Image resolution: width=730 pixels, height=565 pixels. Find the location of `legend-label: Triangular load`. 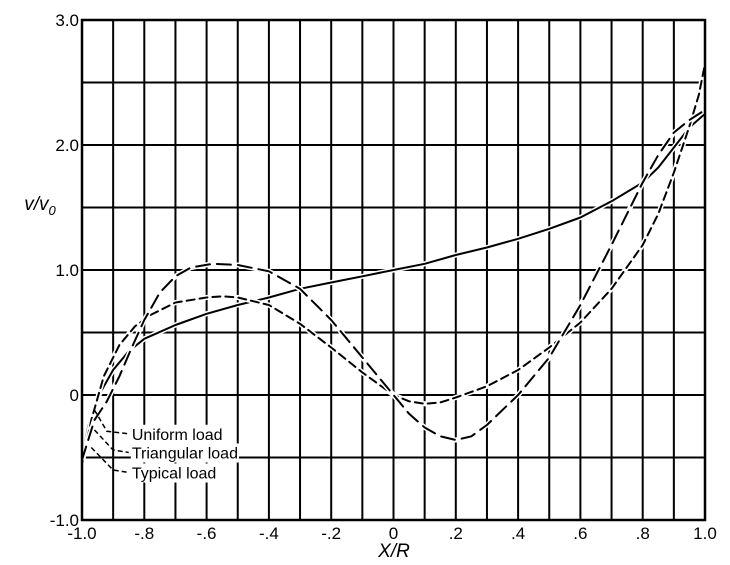

legend-label: Triangular load is located at coordinates (185, 454).